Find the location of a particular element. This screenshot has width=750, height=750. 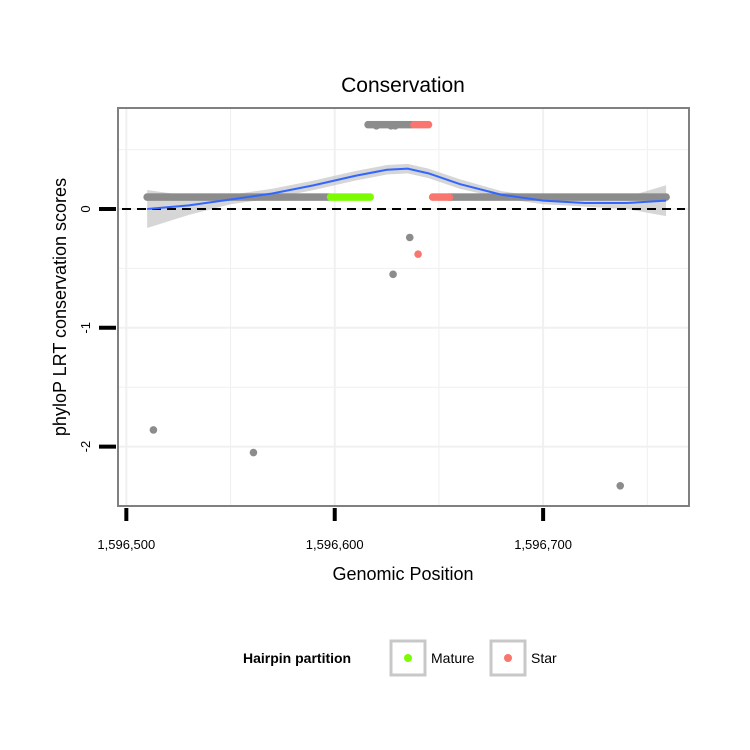

y-tick-label: 0 is located at coordinates (85, 208).